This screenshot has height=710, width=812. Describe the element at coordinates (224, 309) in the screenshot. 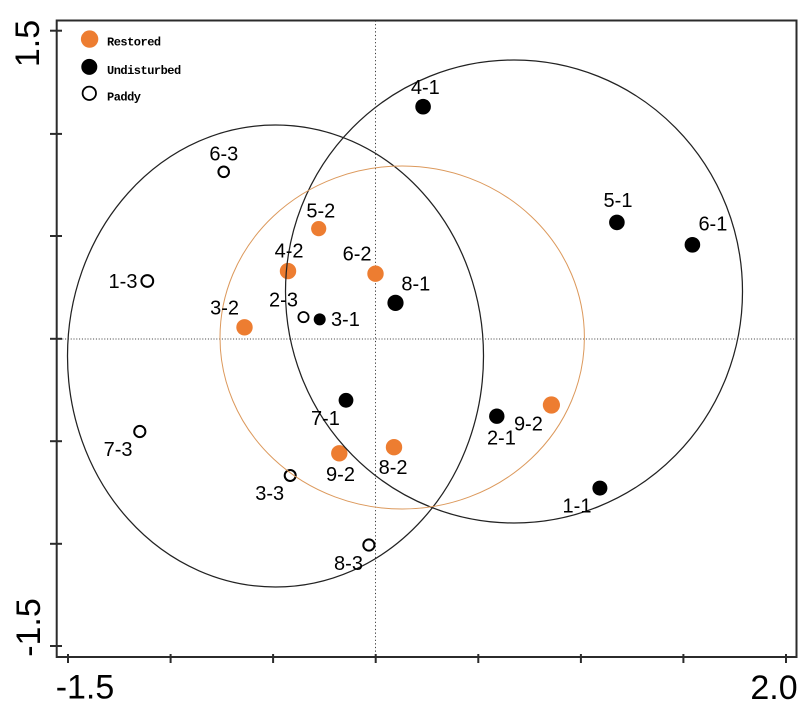

I see `svg-text: 3-2` at that location.